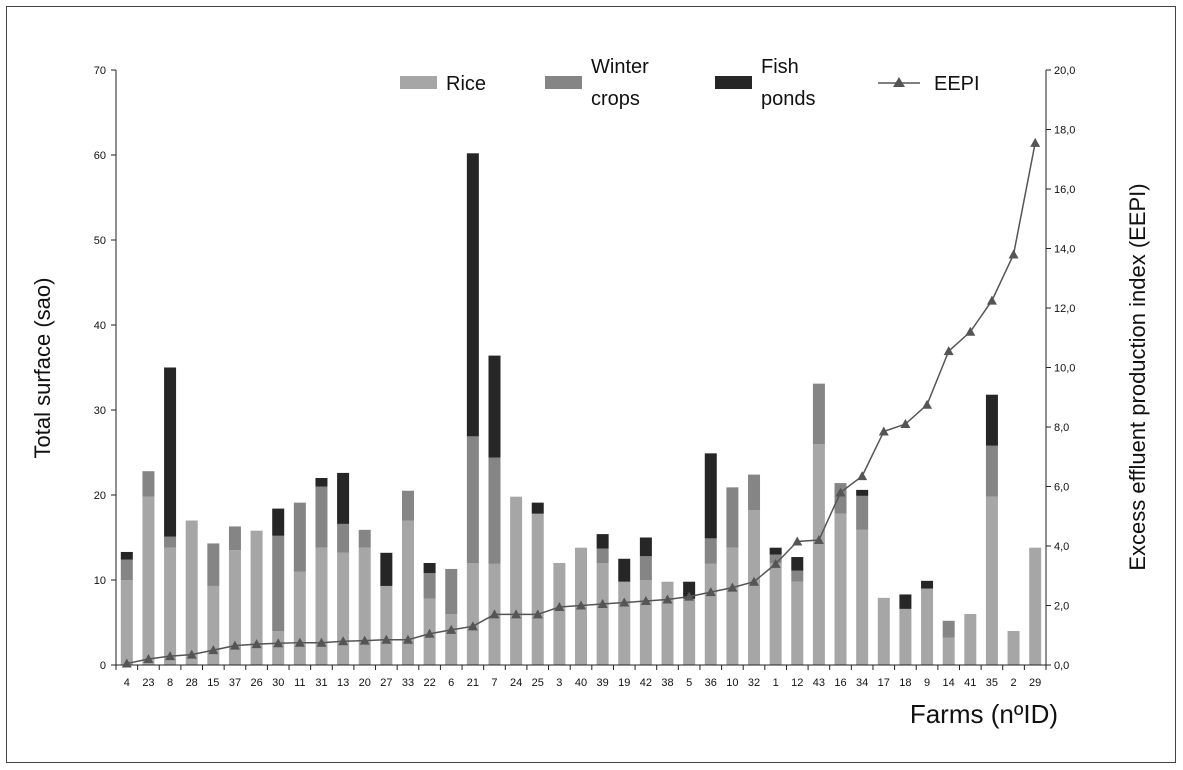 Image resolution: width=1183 pixels, height=770 pixels. What do you see at coordinates (884, 683) in the screenshot?
I see `x-tick-label-17: 17` at bounding box center [884, 683].